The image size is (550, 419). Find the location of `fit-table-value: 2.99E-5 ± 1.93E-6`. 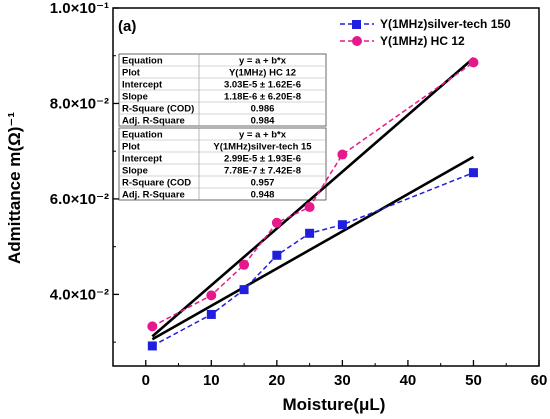

fit-table-value: 2.99E-5 ± 1.93E-6 is located at coordinates (262, 159).